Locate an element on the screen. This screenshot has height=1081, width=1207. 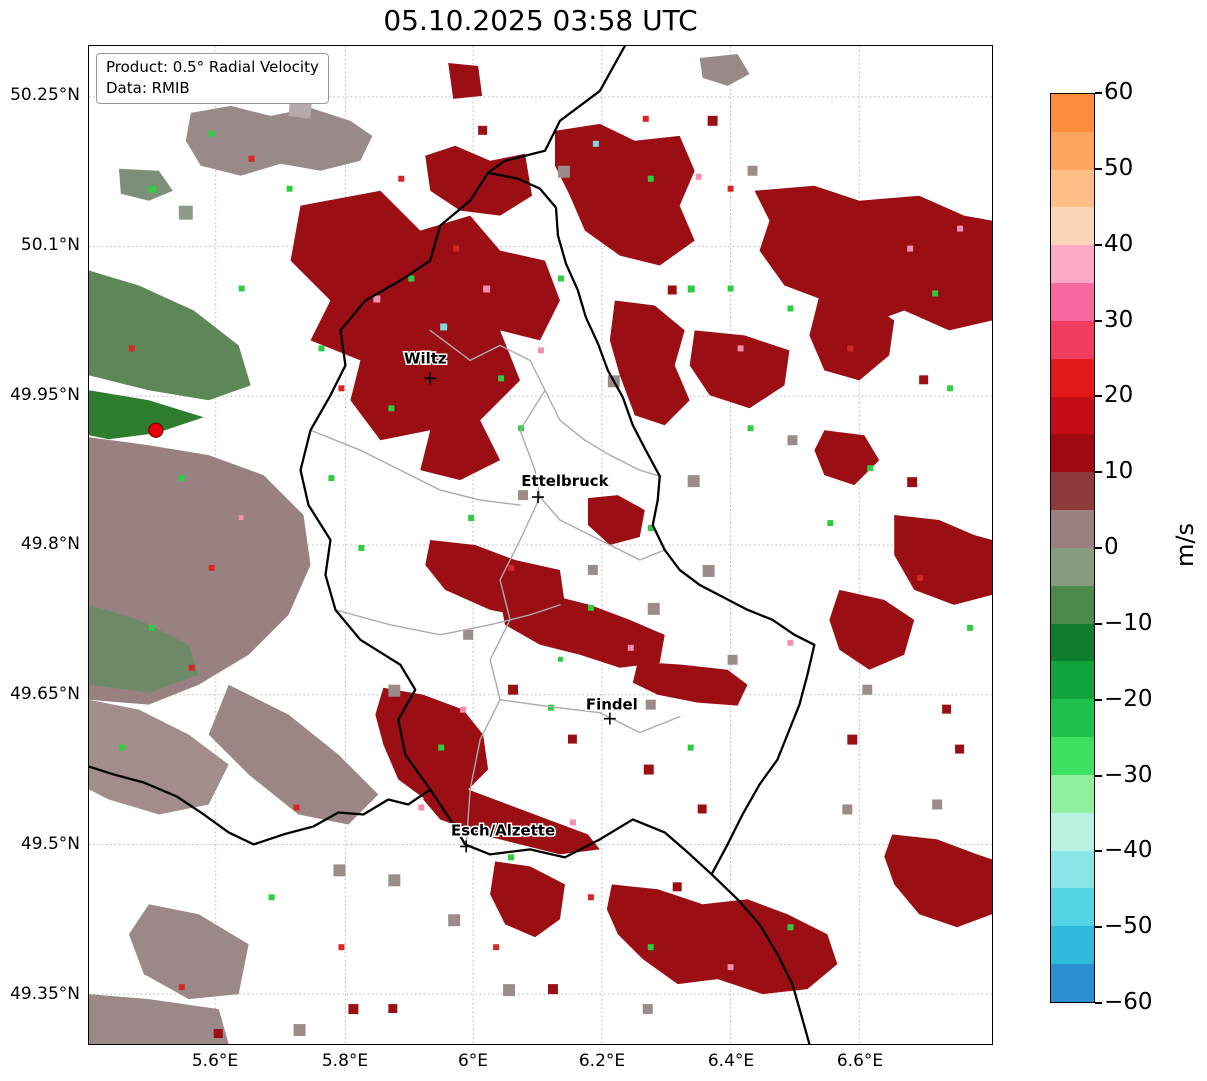
lat-tick-label: 49.65°N is located at coordinates (45, 694).